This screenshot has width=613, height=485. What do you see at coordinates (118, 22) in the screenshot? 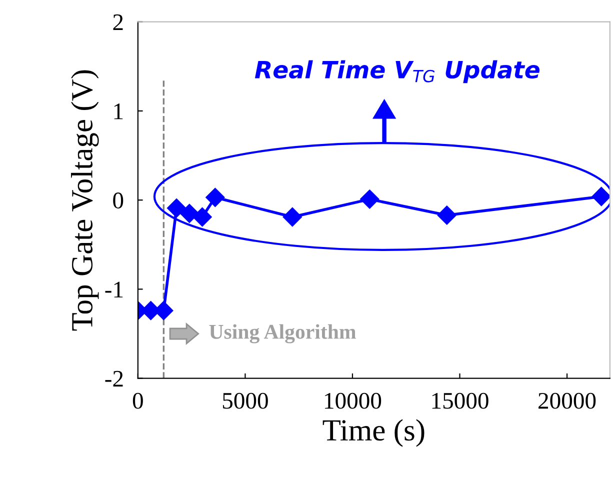
I see `y-tick-label: 2` at bounding box center [118, 22].